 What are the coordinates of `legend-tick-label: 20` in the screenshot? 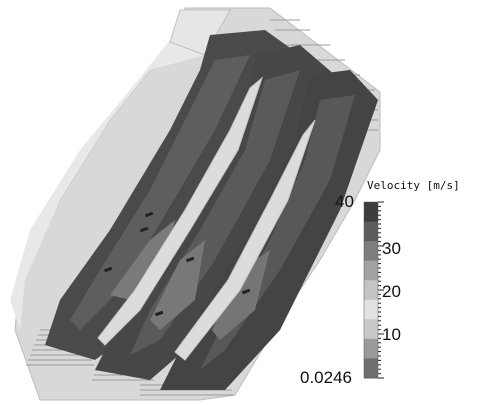 It's located at (391, 291).